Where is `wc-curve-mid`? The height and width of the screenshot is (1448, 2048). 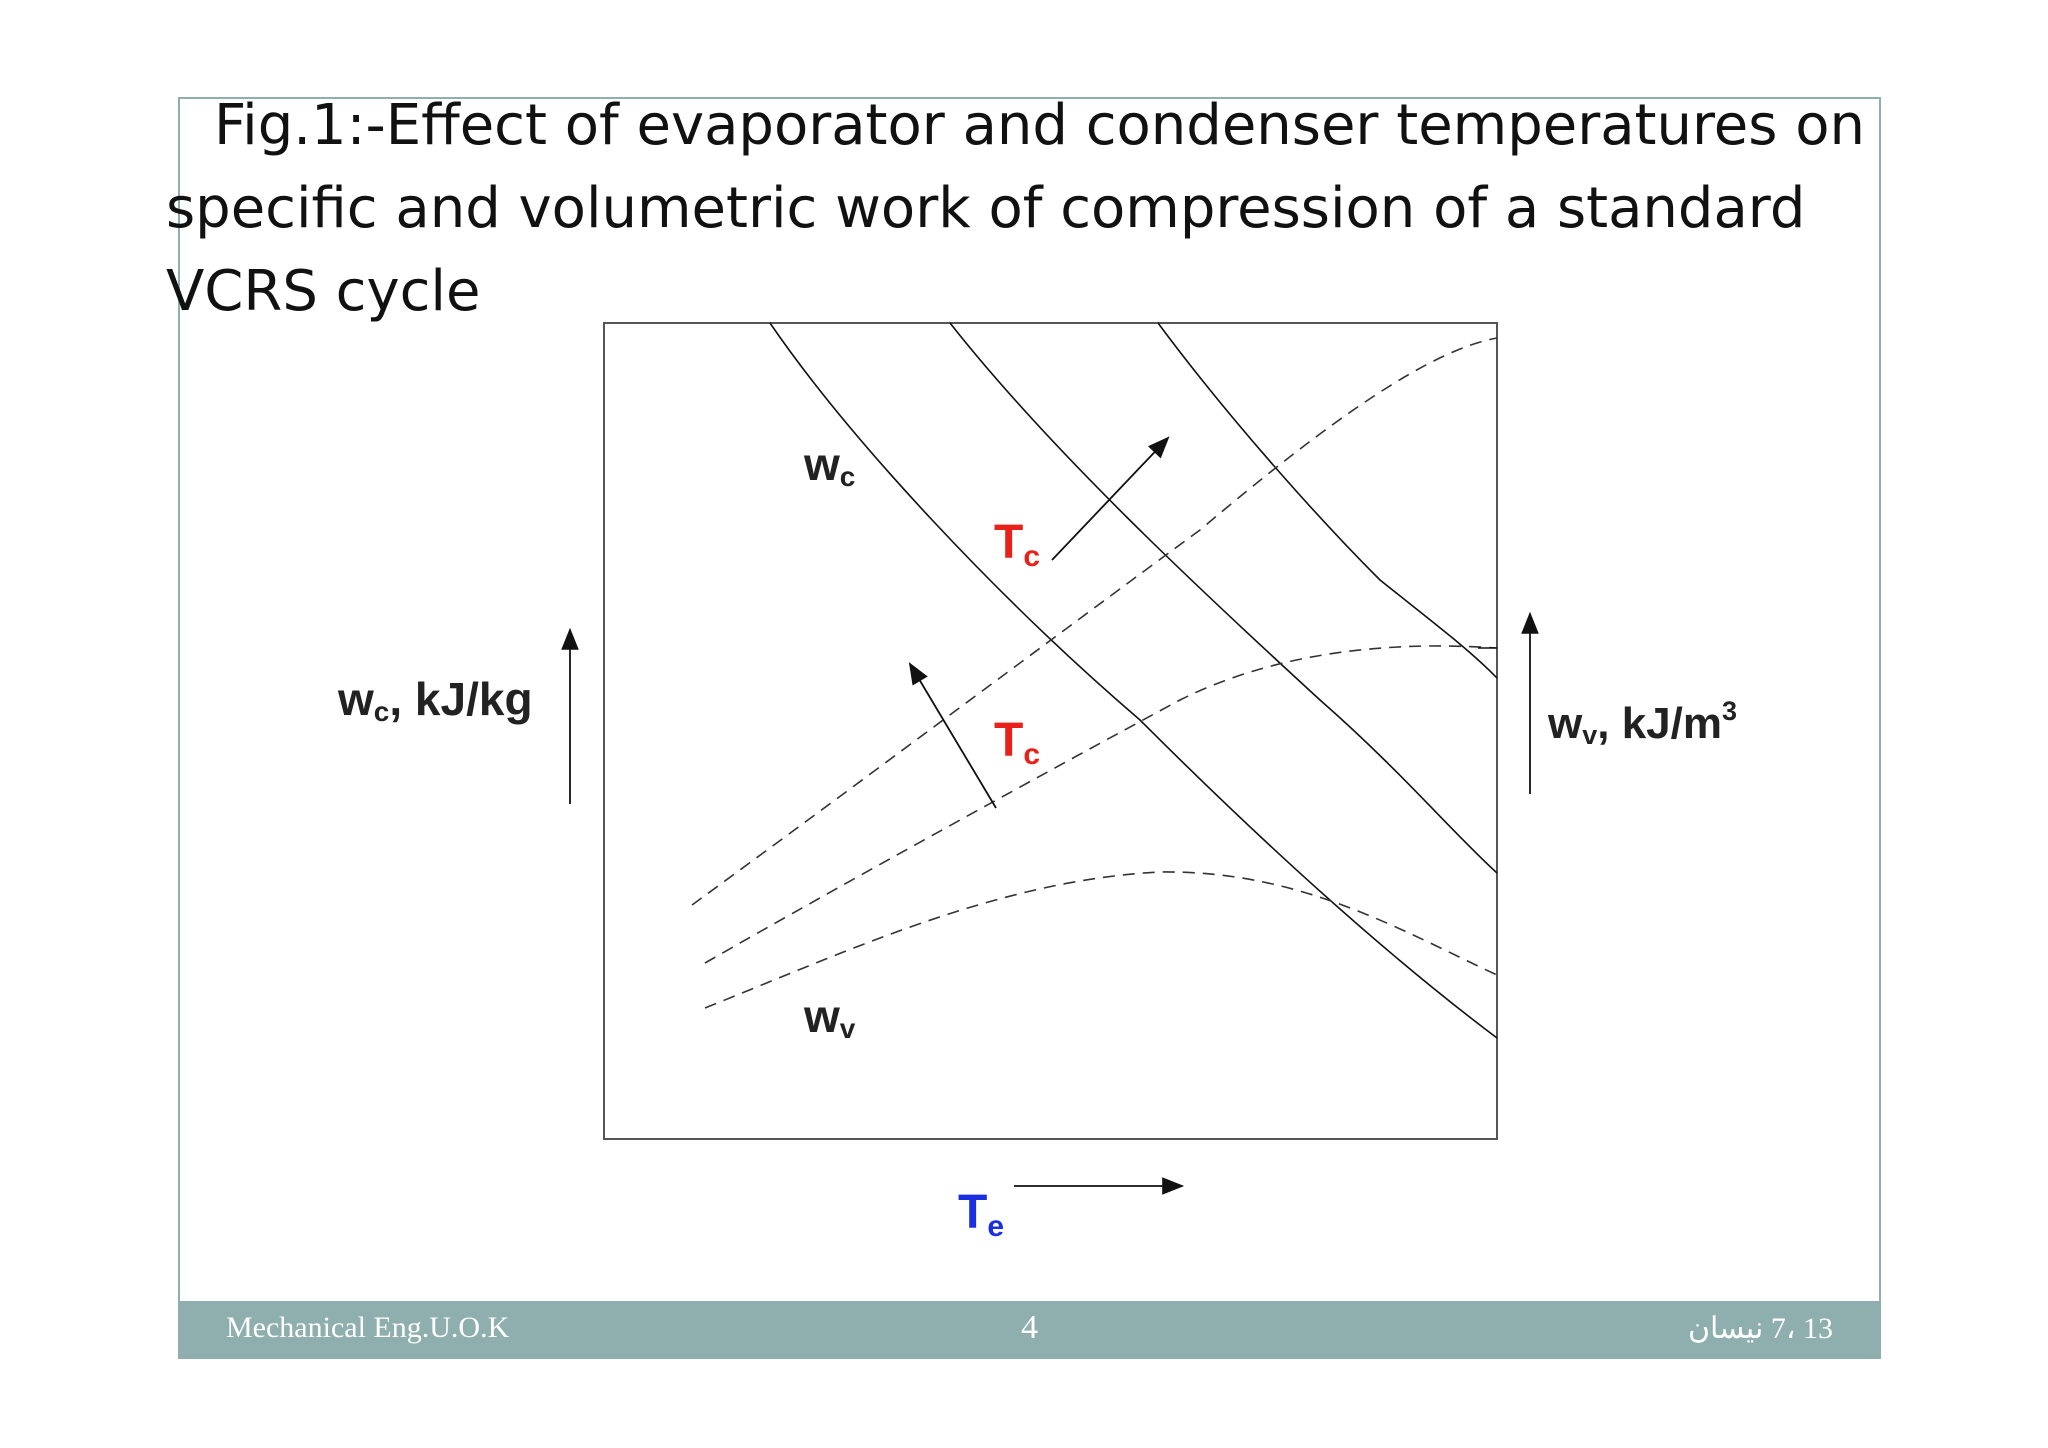
wc-curve-mid is located at coordinates (1223, 598).